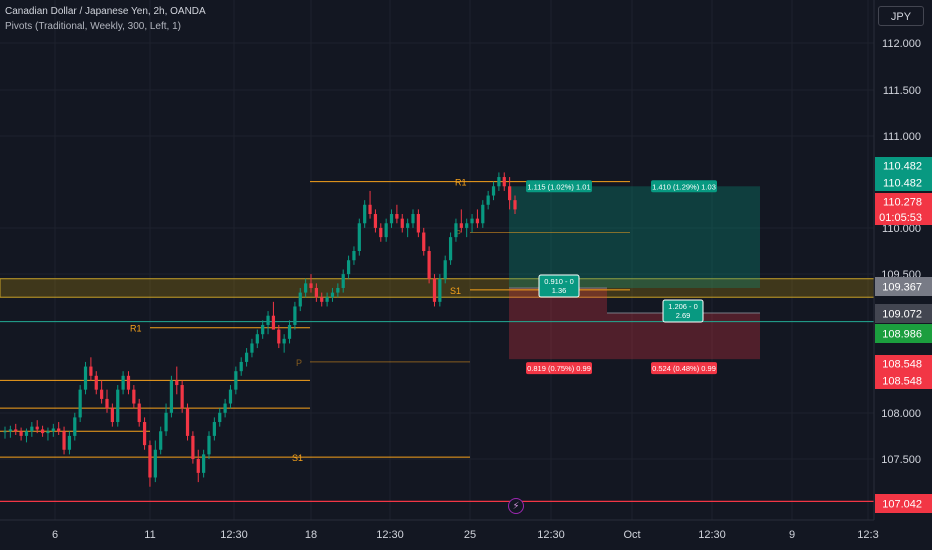 The image size is (932, 550). I want to click on pivot-label: S1, so click(455, 291).